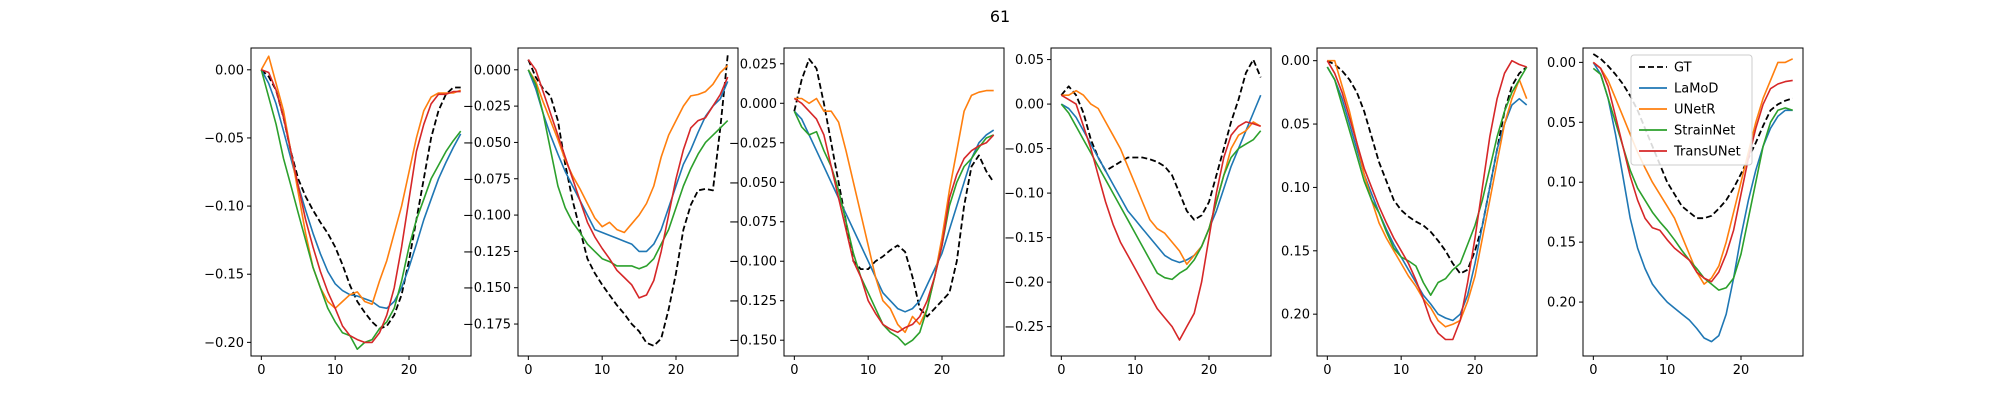 The image size is (2000, 400). I want to click on legend: GT LaMoD UNetR StrainNet TransUNet, so click(1691, 110).